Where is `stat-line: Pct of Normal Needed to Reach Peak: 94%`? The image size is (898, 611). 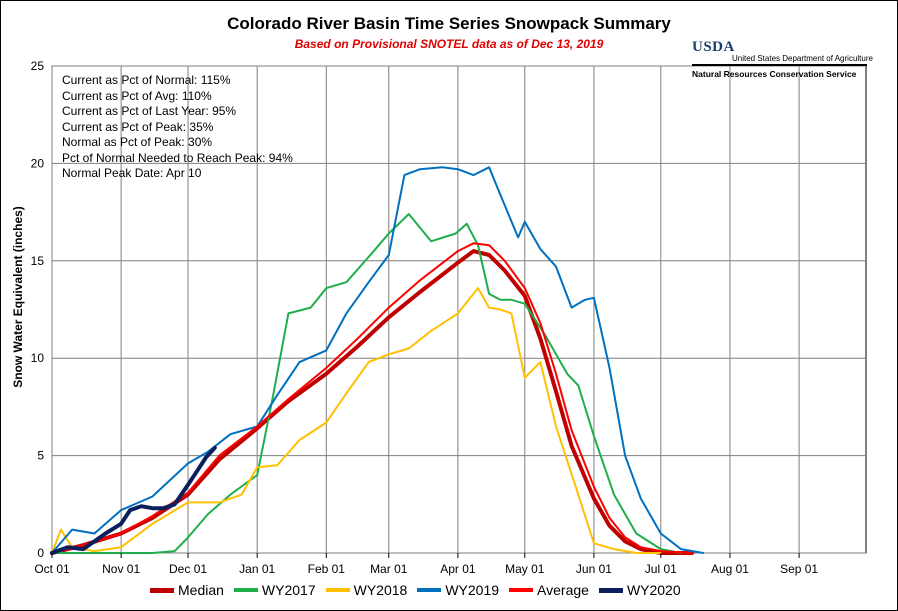
stat-line: Pct of Normal Needed to Reach Peak: 94% is located at coordinates (177, 157).